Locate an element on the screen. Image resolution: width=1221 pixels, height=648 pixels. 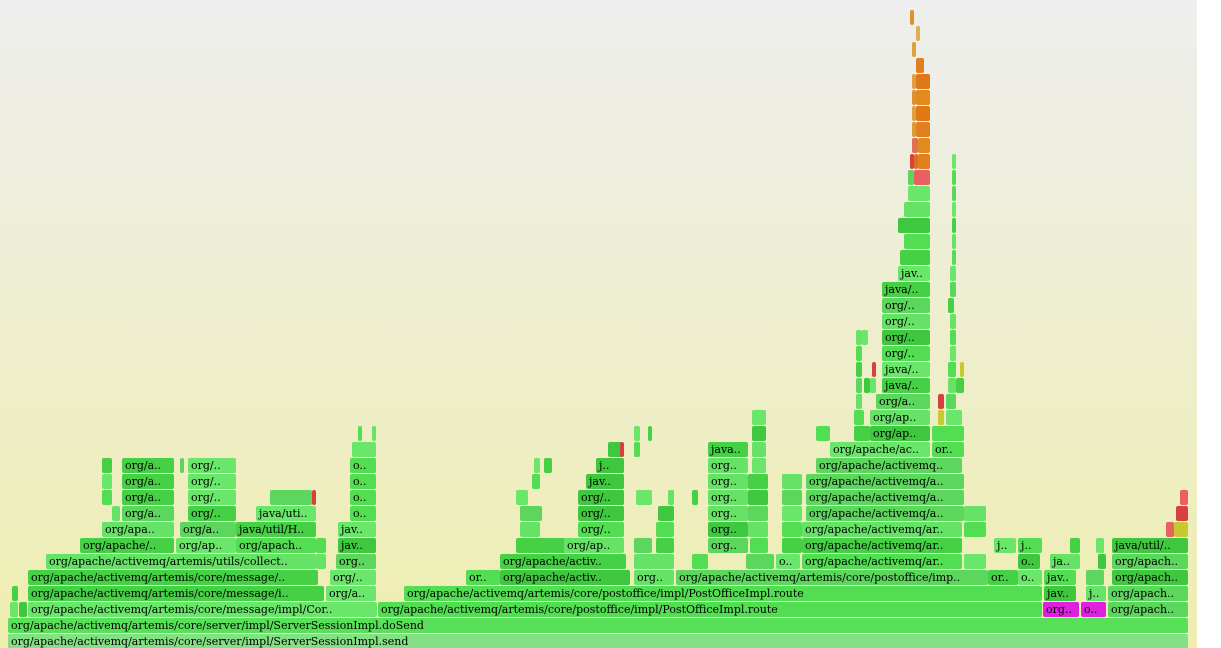
frame-label: org/apache/activemq.. is located at coordinates (881, 465).